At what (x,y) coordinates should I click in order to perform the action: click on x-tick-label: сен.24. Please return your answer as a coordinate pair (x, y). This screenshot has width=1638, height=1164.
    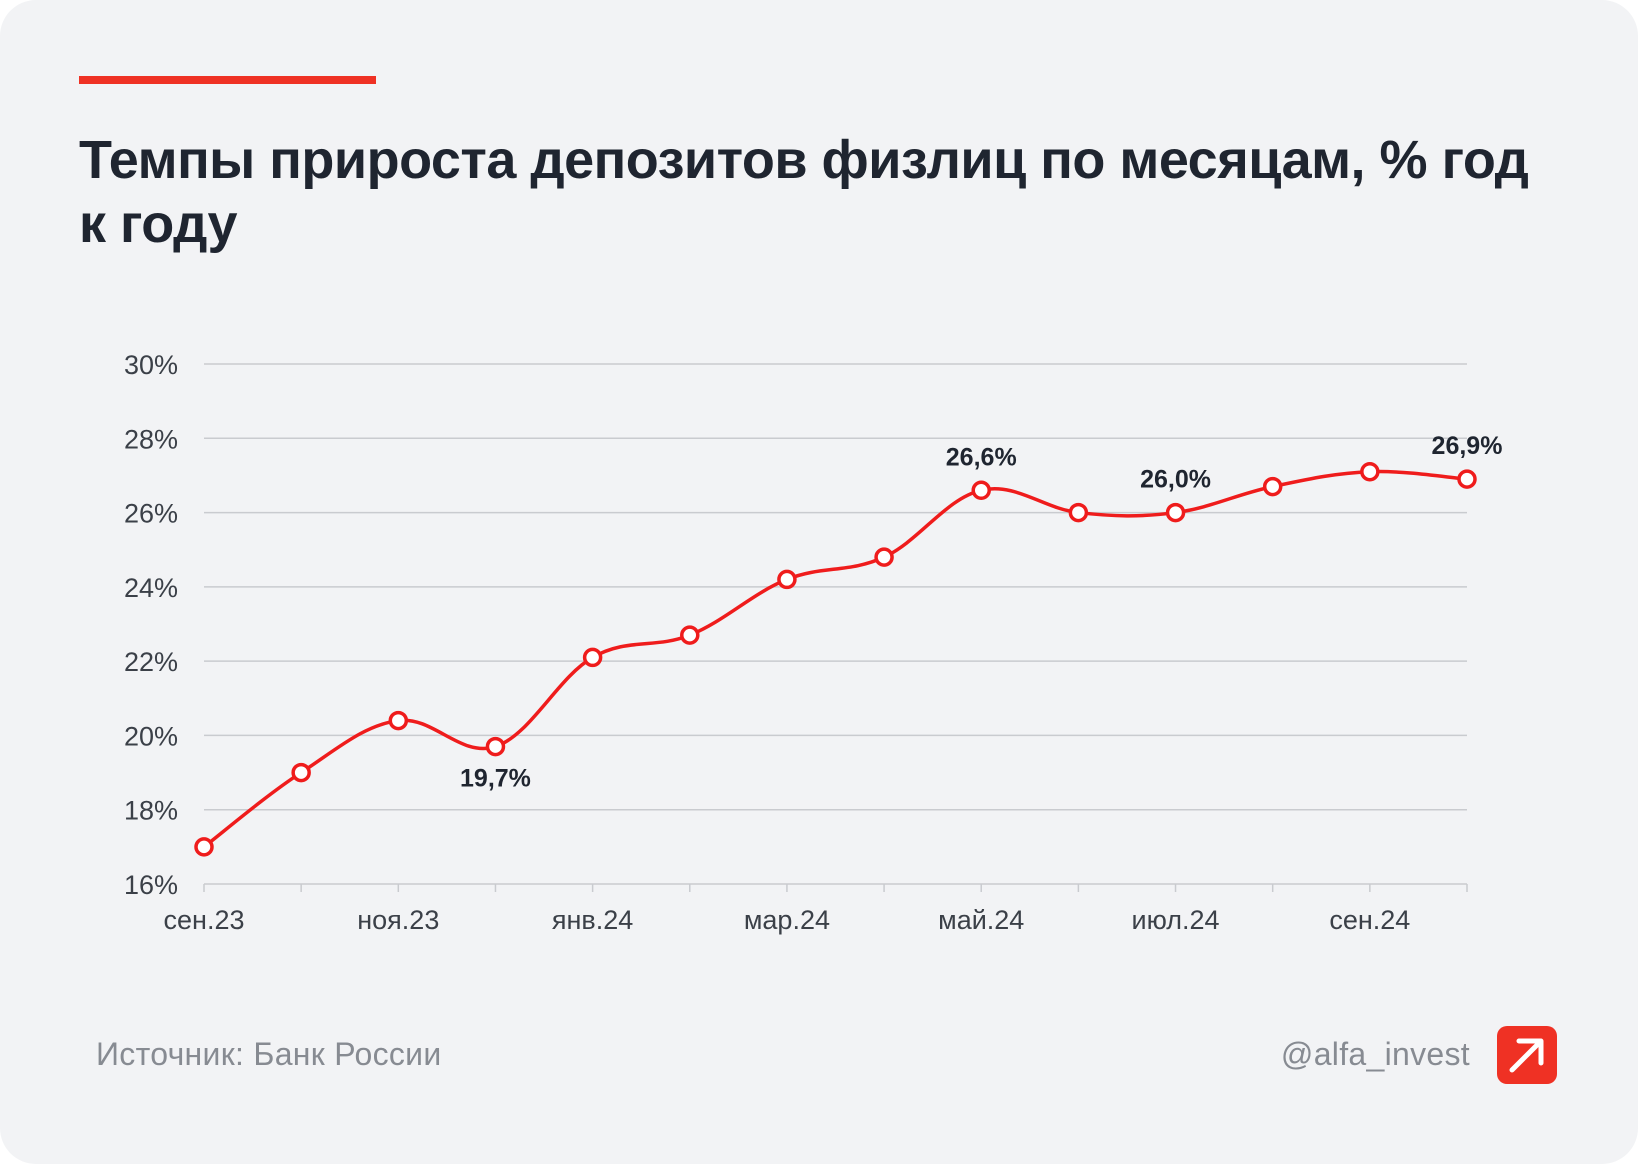
    Looking at the image, I should click on (1369, 920).